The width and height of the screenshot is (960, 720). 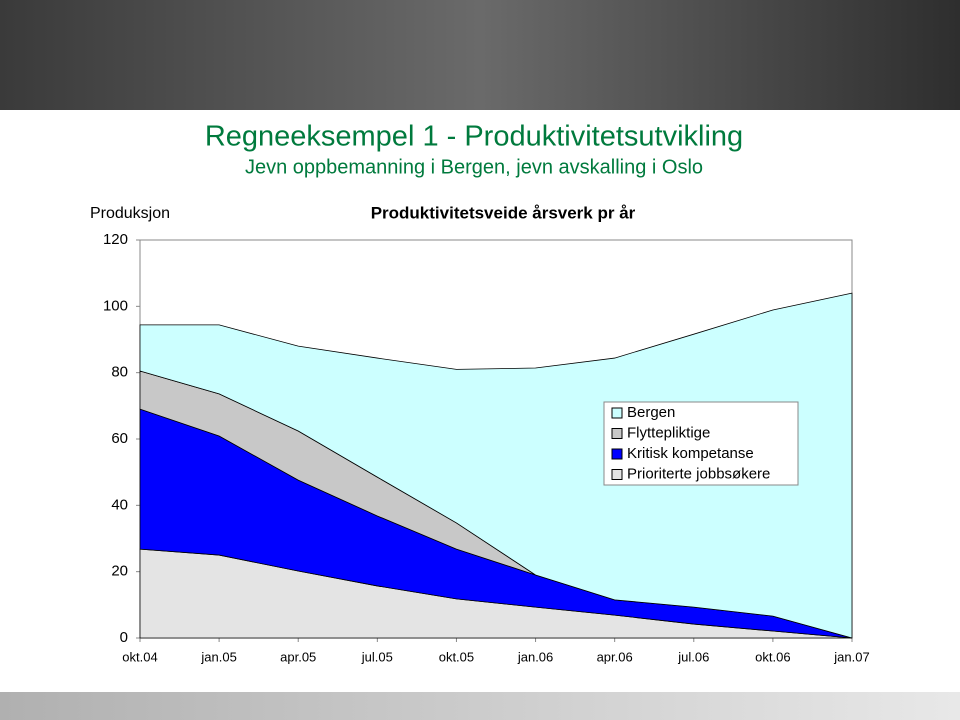 I want to click on x-tick-label: apr.05, so click(x=298, y=656).